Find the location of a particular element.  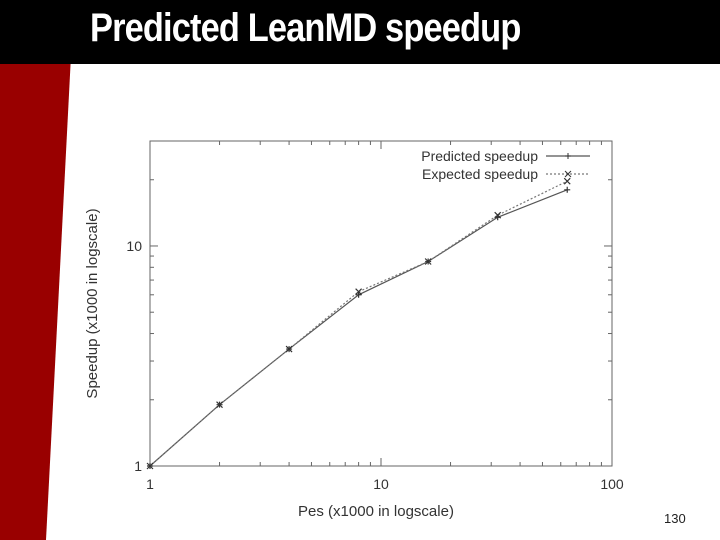

header-bar is located at coordinates (360, 32).